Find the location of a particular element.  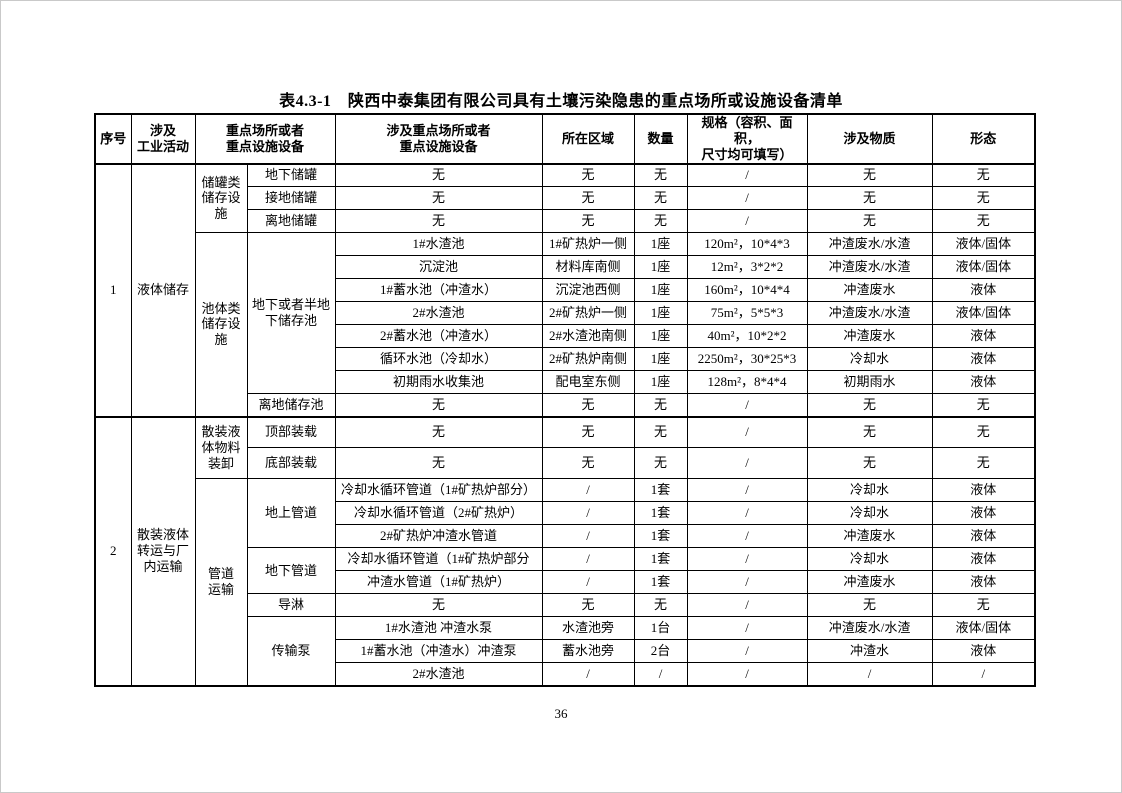

table-row: 循环水池（冷却水） 2#矿热炉南侧 1座 2250m²，30*25*3 冷却水 液体 is located at coordinates (565, 359).